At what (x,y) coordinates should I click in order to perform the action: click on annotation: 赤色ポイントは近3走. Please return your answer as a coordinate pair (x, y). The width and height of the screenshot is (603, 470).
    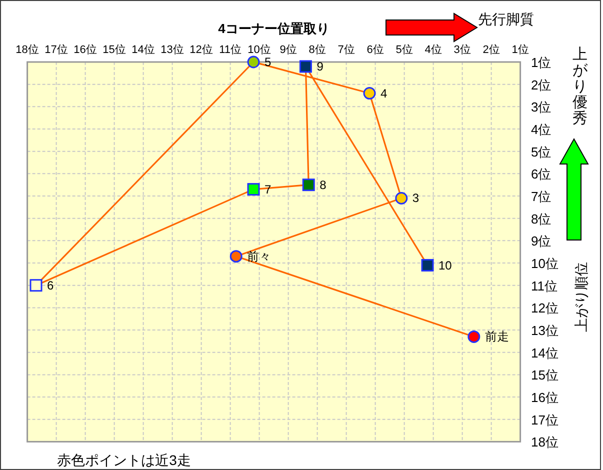
    Looking at the image, I should click on (124, 460).